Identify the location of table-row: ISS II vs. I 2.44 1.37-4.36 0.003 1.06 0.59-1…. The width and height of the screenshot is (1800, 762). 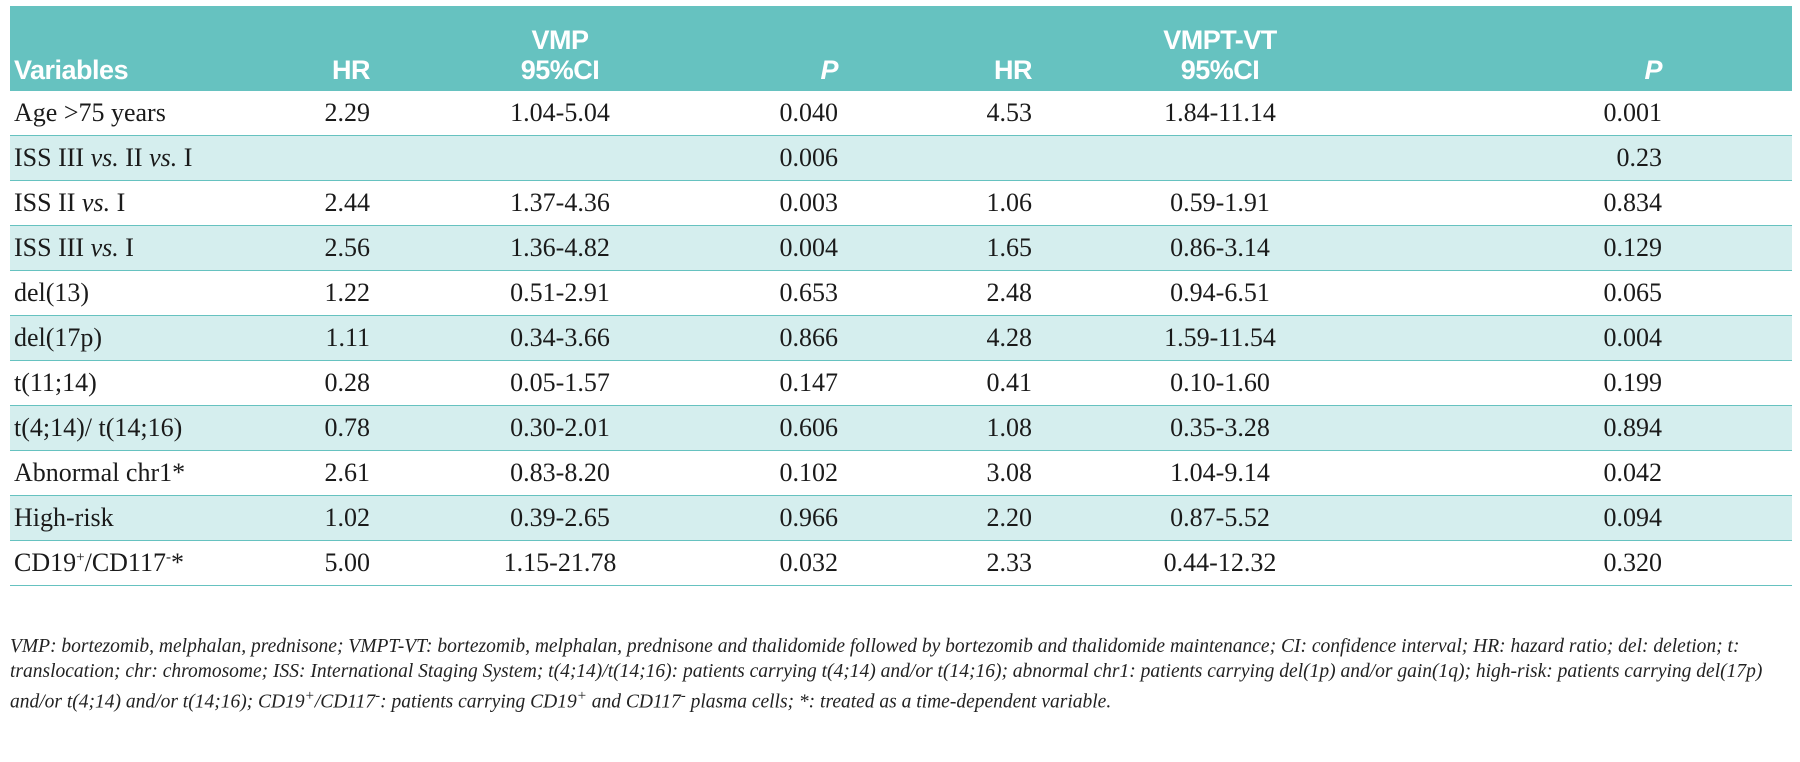
(901, 203).